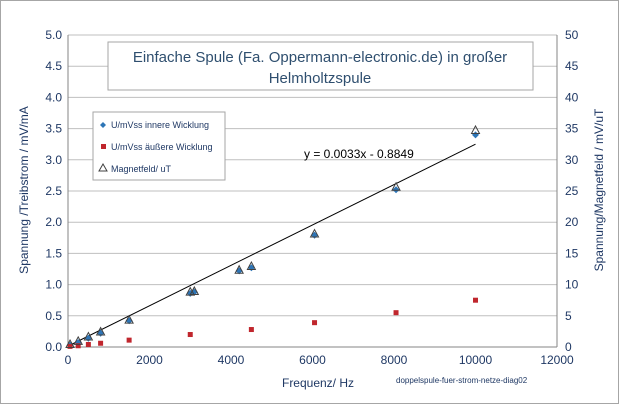 This screenshot has width=619, height=408. Describe the element at coordinates (53, 316) in the screenshot. I see `y-tick-label: 0.5` at that location.